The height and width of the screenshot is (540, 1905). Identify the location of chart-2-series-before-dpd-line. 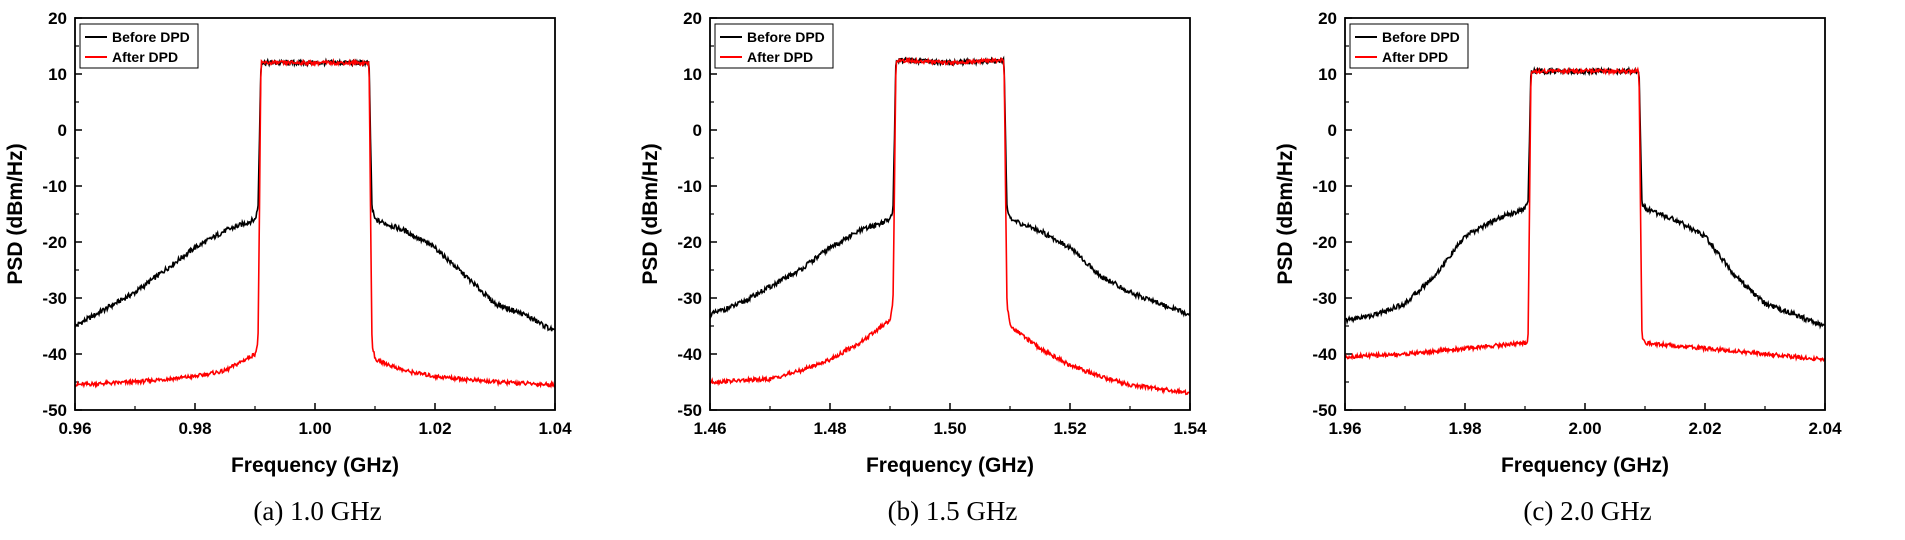
(1585, 197).